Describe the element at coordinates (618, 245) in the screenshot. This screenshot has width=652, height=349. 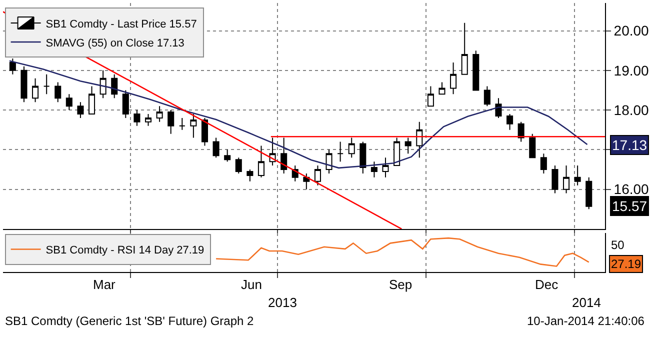
I see `text: 50` at that location.